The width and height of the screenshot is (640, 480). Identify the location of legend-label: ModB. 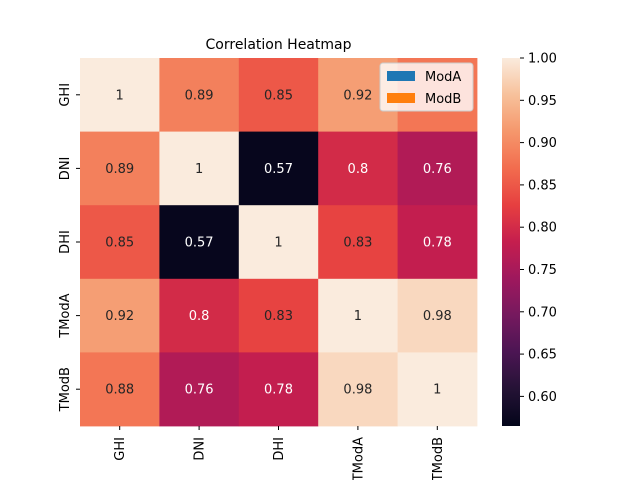
(443, 99).